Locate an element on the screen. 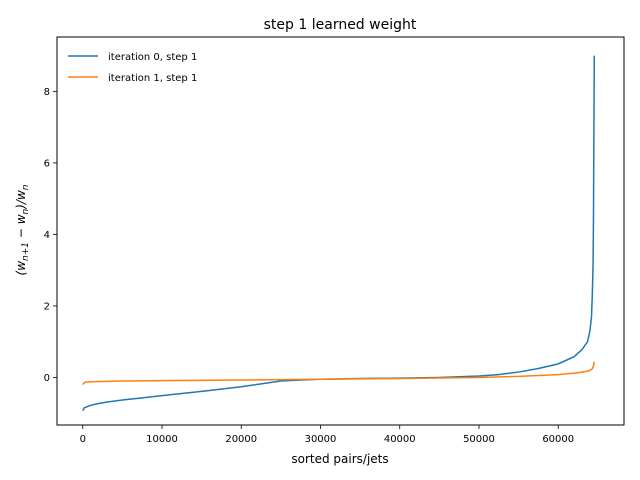 The image size is (640, 480). x-tick-label: 0 is located at coordinates (83, 439).